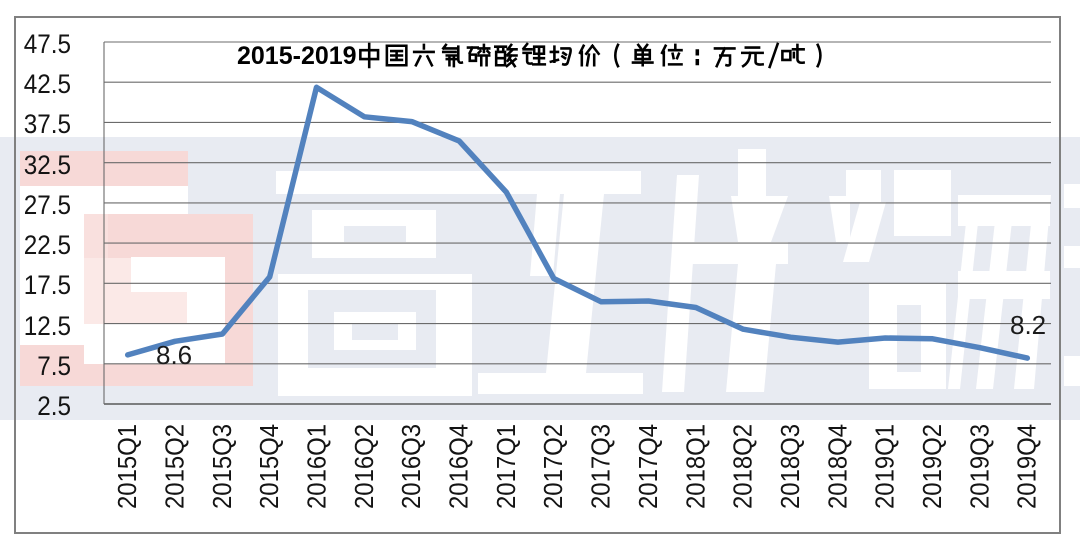  What do you see at coordinates (47, 285) in the screenshot?
I see `svg-text: 17.5` at bounding box center [47, 285].